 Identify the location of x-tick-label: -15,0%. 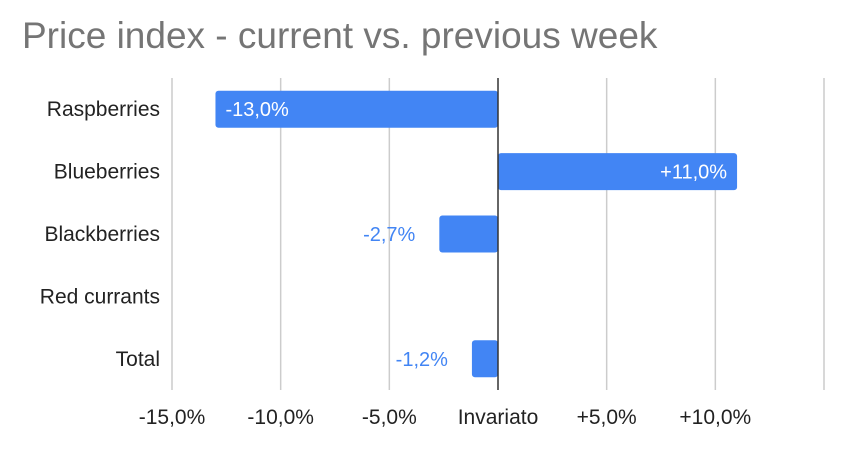
(172, 417).